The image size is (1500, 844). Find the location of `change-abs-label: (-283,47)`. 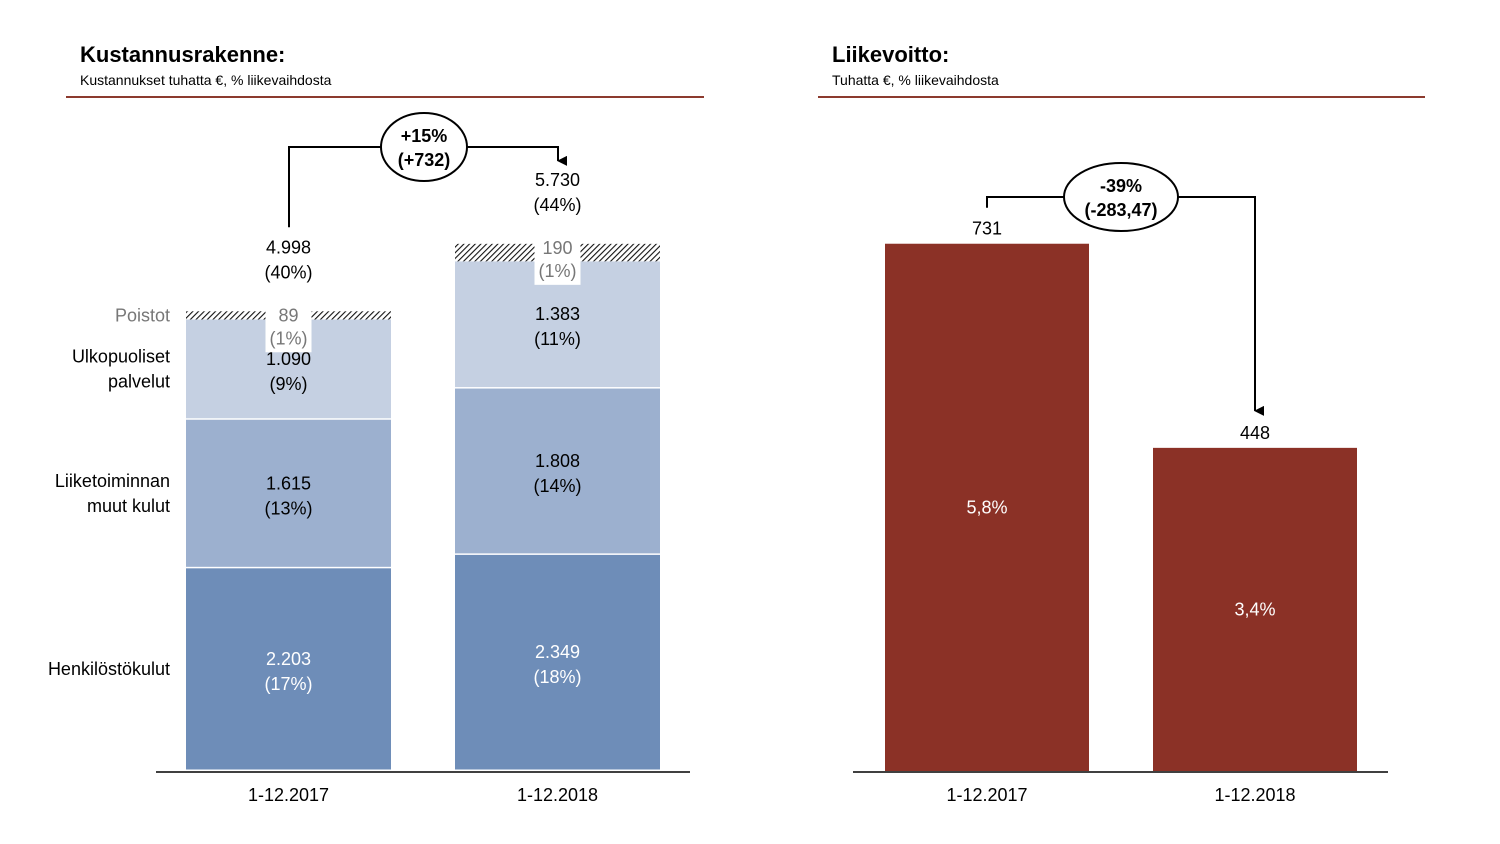

change-abs-label: (-283,47) is located at coordinates (1120, 210).